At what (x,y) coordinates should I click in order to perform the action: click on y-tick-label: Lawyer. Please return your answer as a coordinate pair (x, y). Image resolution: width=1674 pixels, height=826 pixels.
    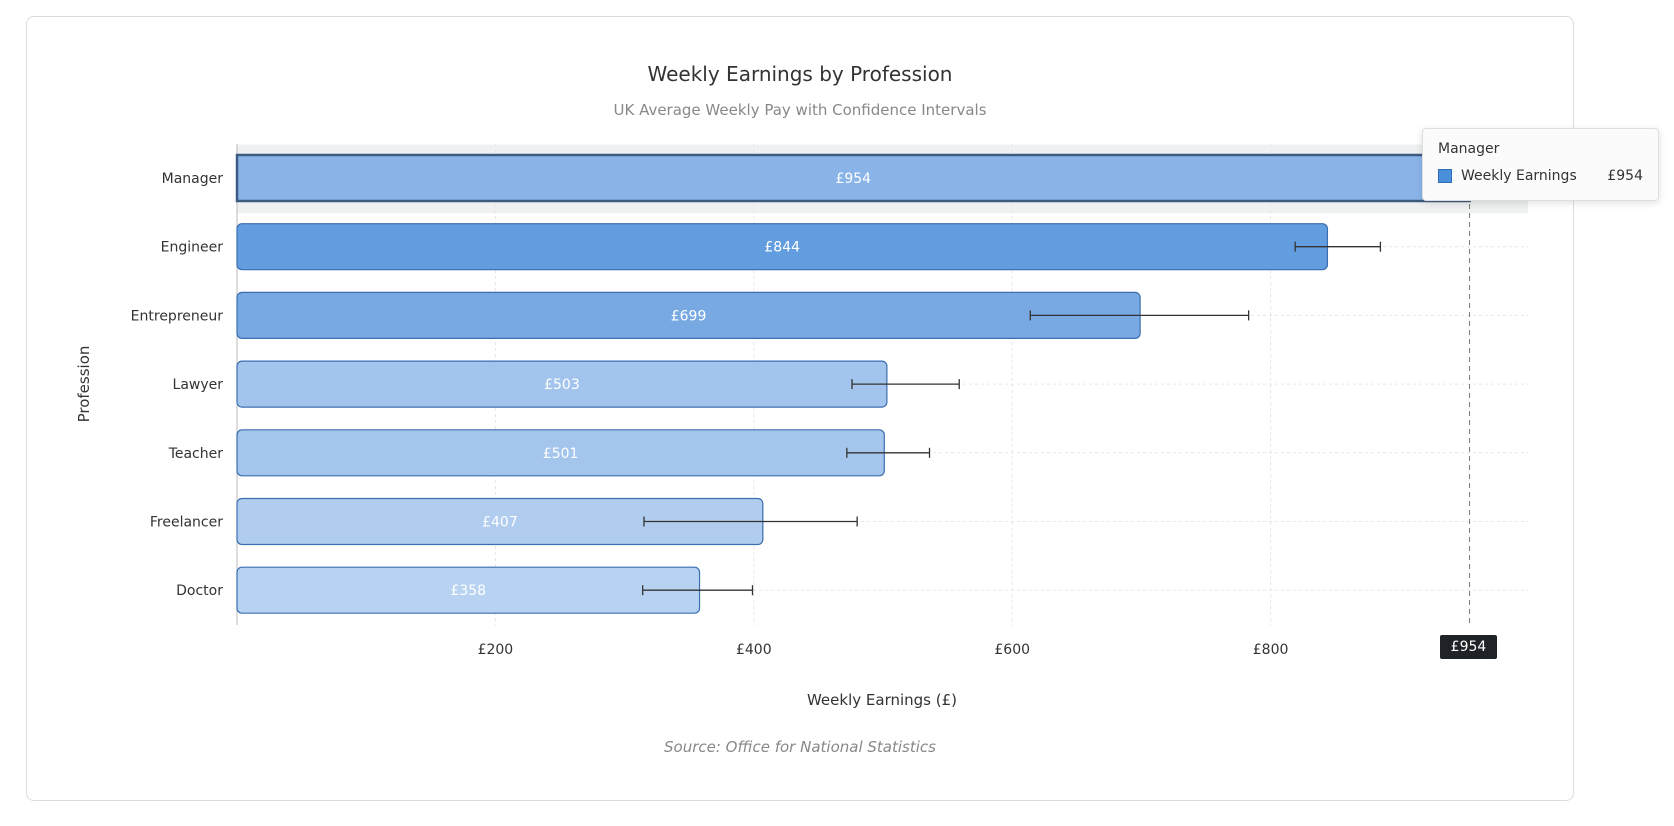
    Looking at the image, I should click on (198, 385).